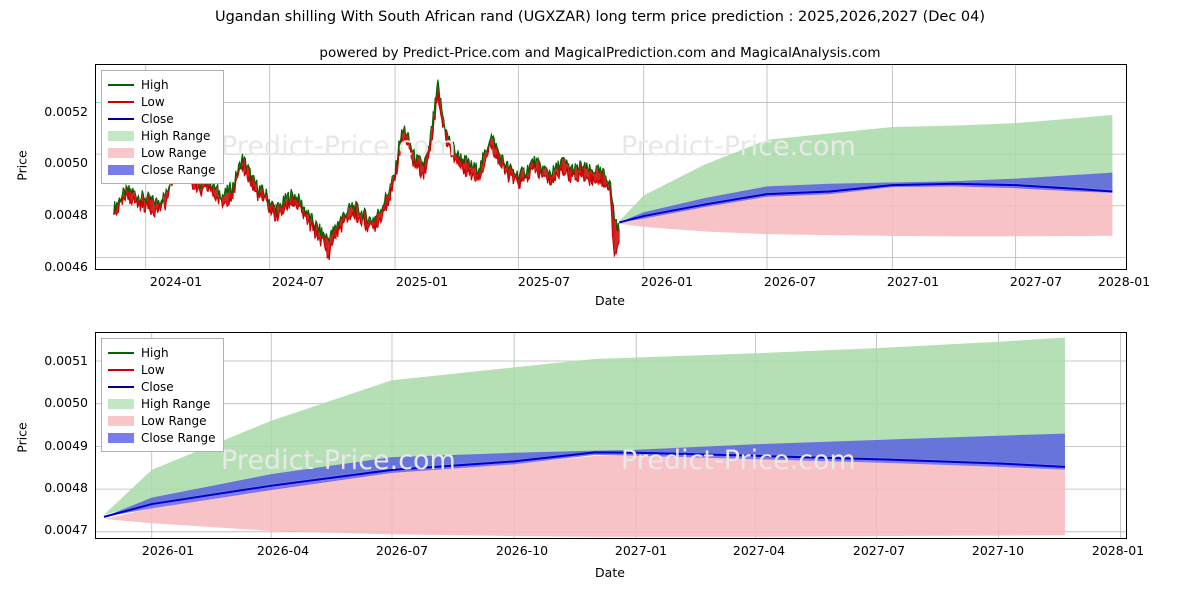  Describe the element at coordinates (283, 550) in the screenshot. I see `xtick-bottom-1: 2026-04` at that location.